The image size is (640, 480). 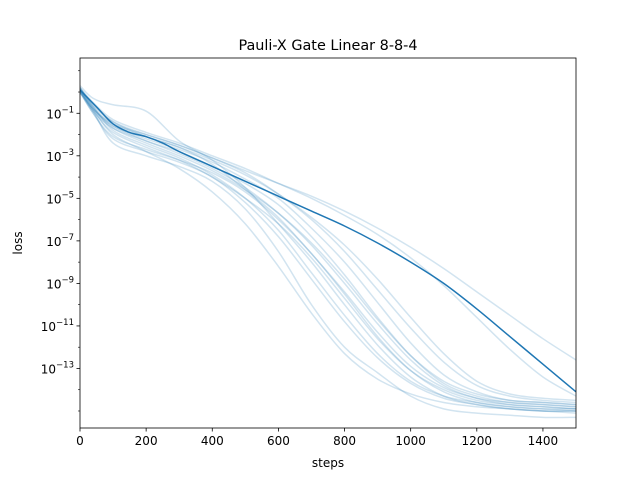 I want to click on y-tick-exponent: −9, so click(x=67, y=280).